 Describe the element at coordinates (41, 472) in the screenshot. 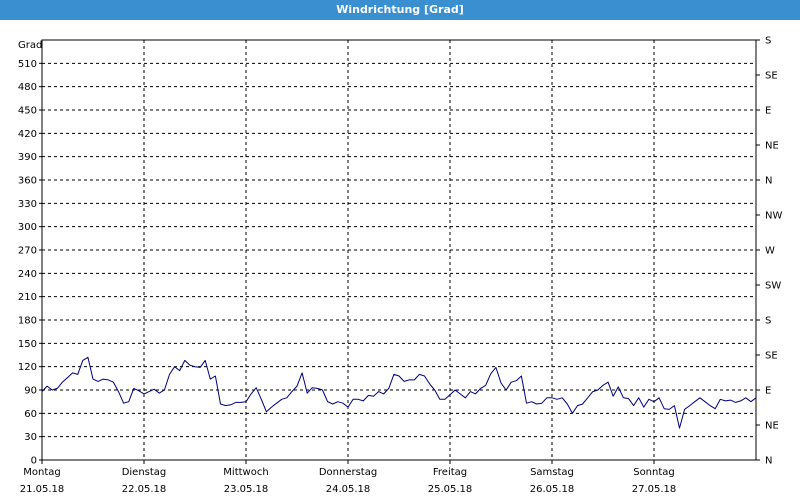

I see `x-tick-day-label: Montag` at that location.